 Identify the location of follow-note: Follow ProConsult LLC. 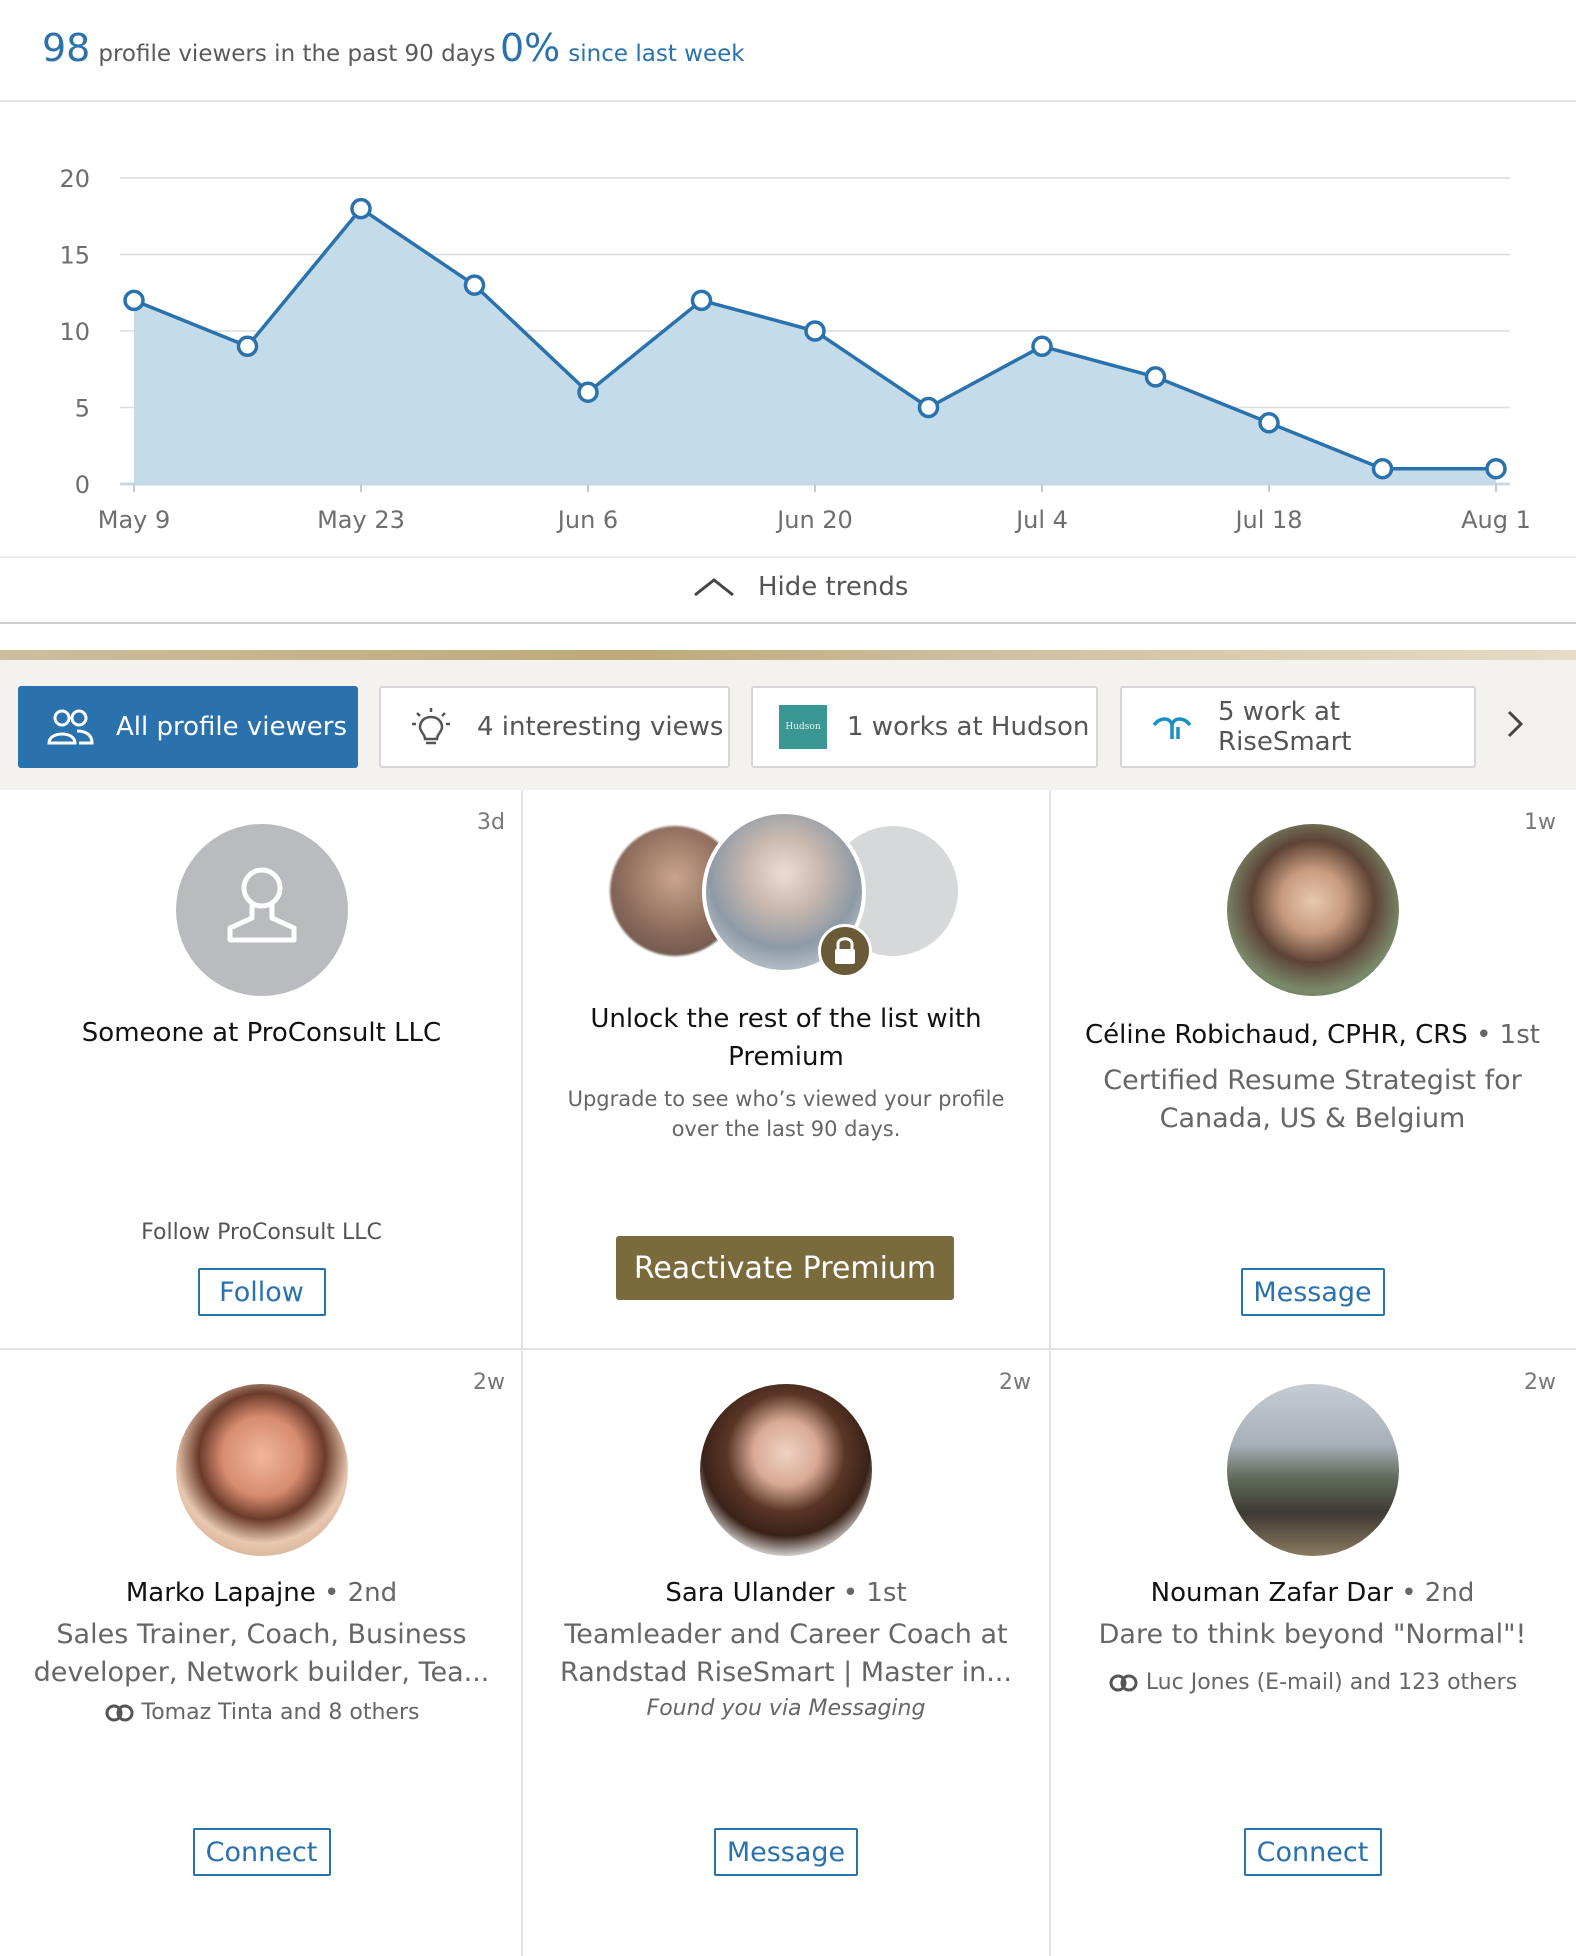
(261, 1232).